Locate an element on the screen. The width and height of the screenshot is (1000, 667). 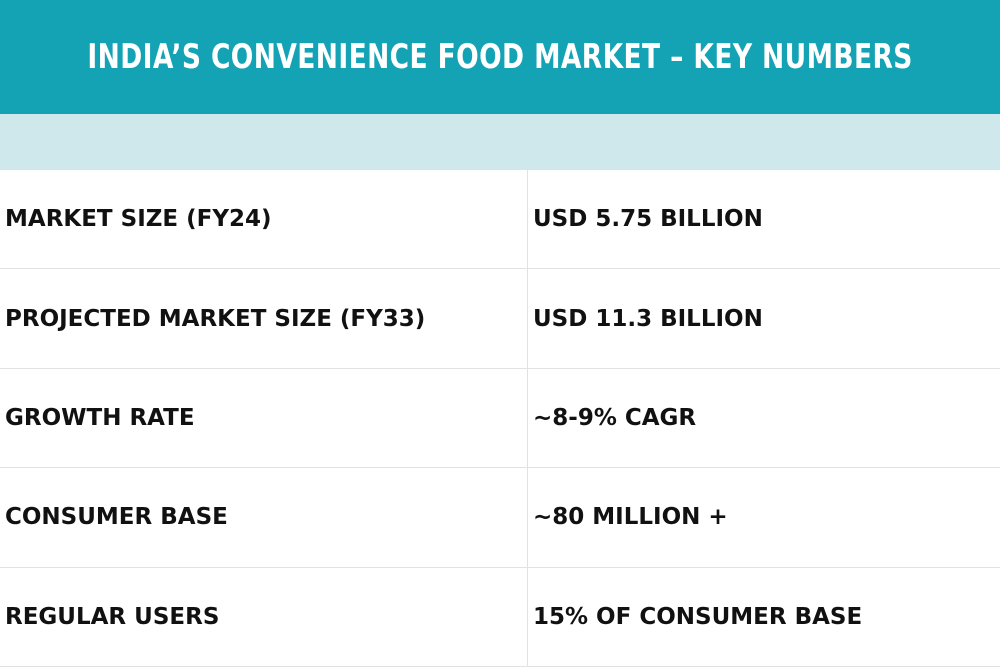
subheader-band is located at coordinates (500, 142).